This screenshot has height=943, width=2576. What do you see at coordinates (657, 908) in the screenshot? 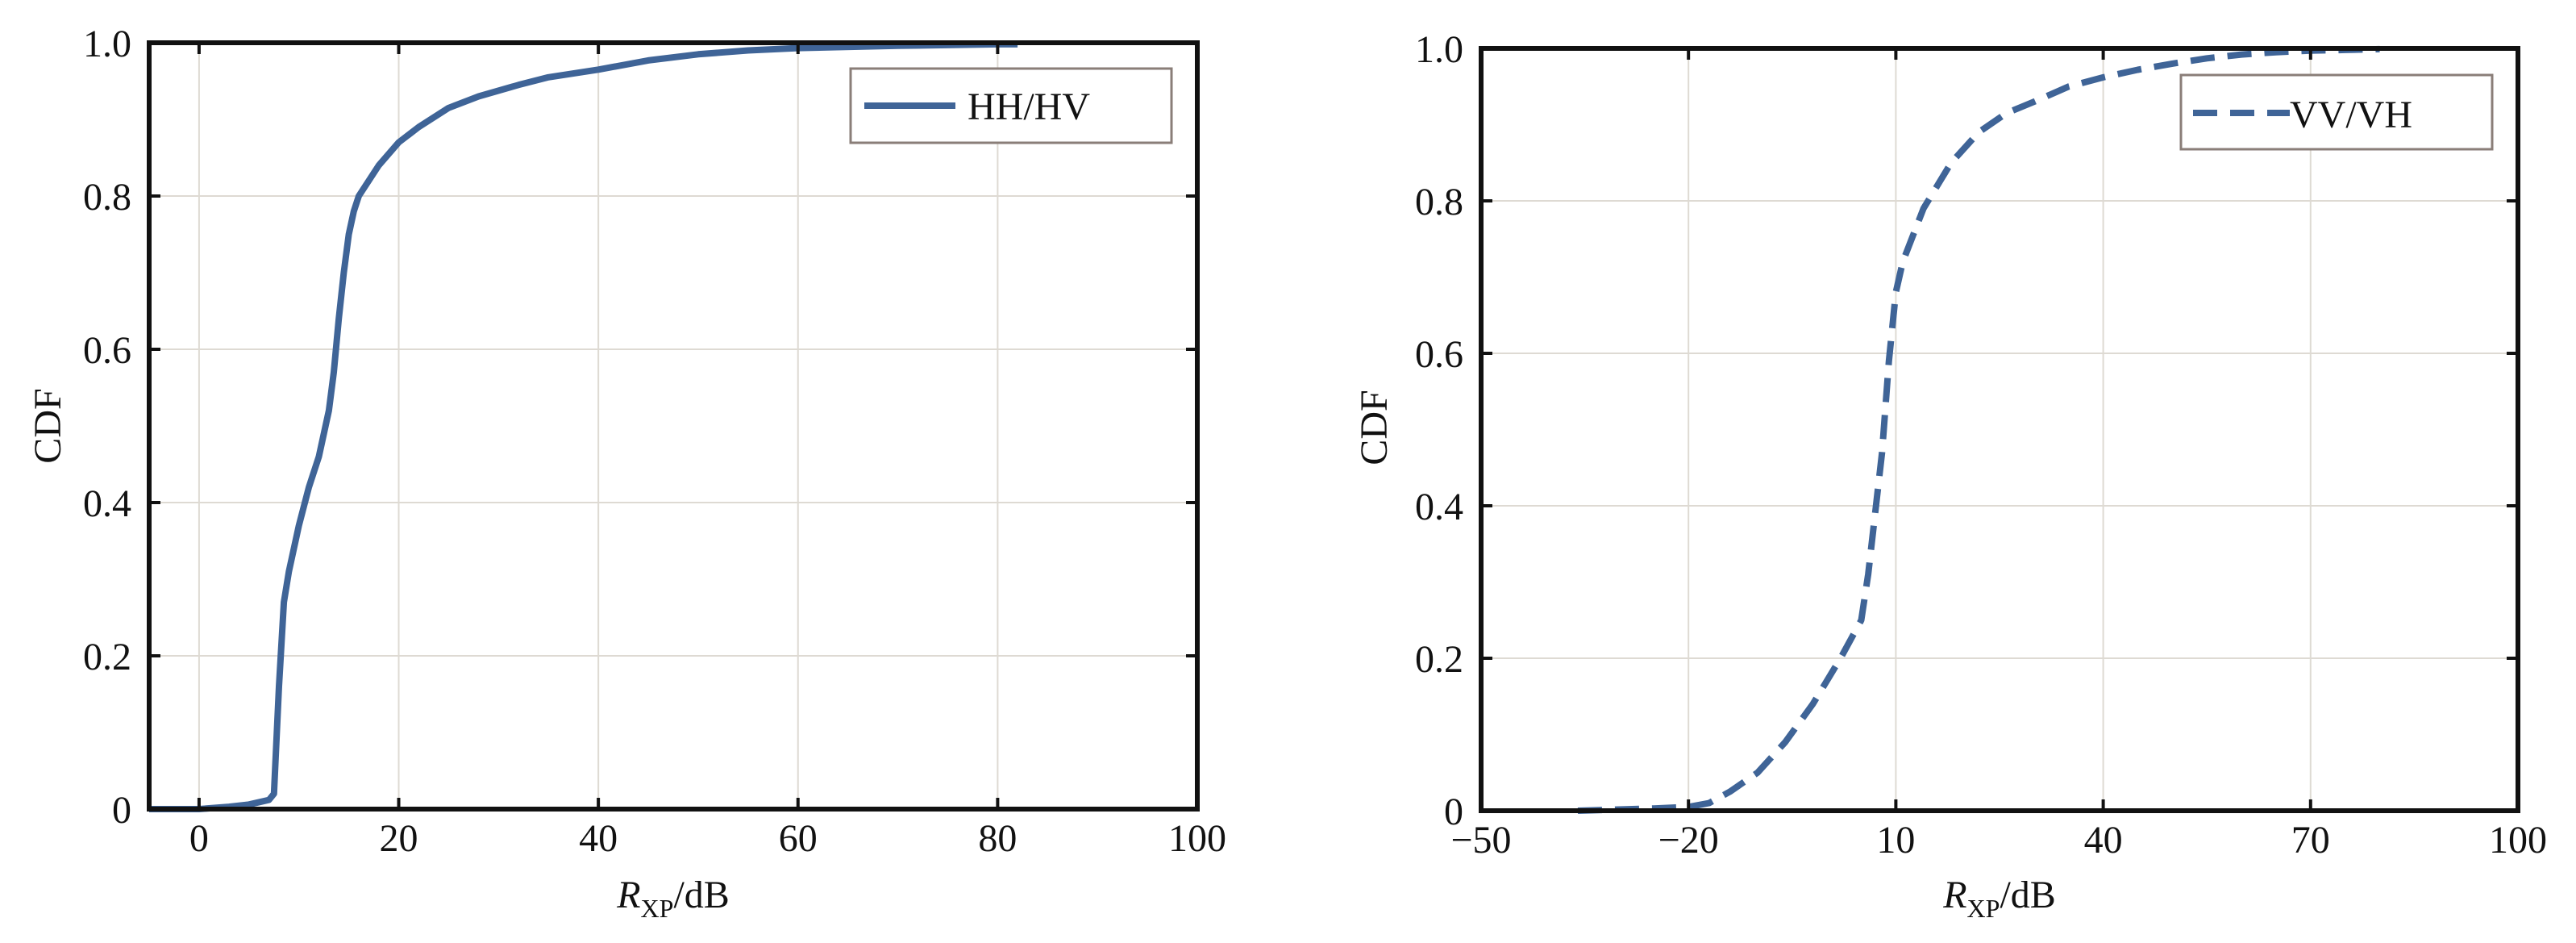
I see `left-x-axis-subscript: XP` at bounding box center [657, 908].